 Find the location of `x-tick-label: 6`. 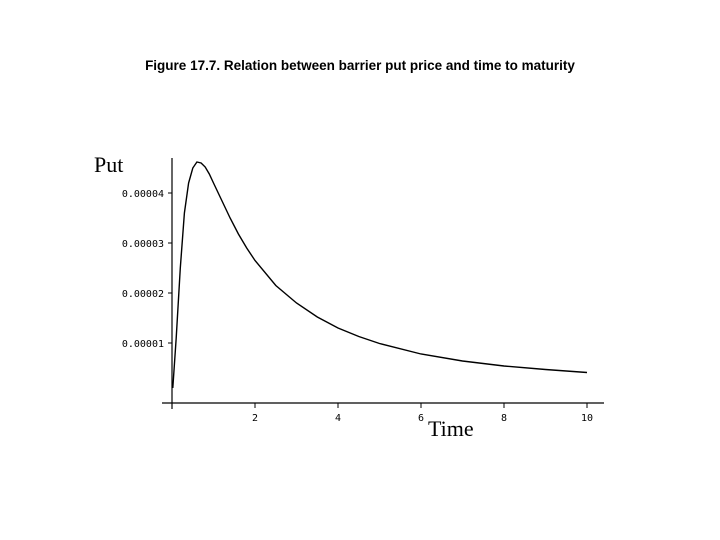

x-tick-label: 6 is located at coordinates (421, 418).